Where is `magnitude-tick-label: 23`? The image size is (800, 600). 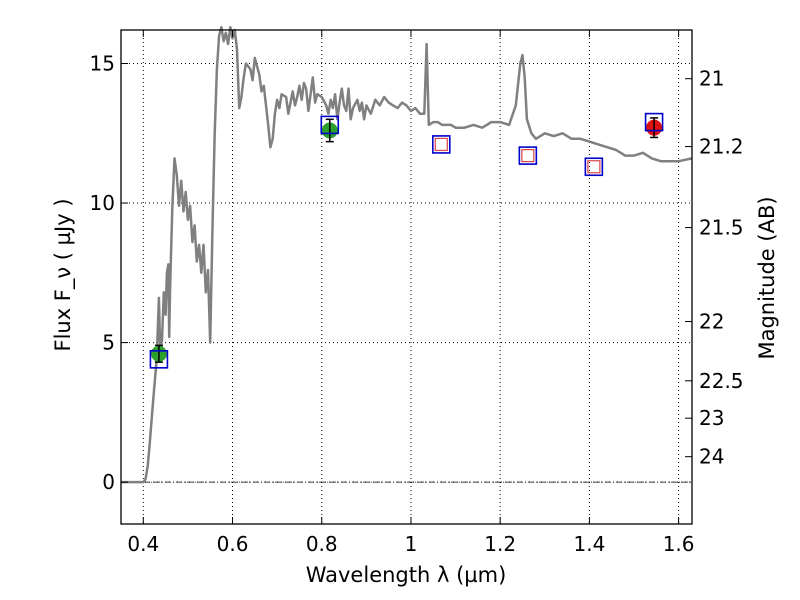 magnitude-tick-label: 23 is located at coordinates (711, 418).